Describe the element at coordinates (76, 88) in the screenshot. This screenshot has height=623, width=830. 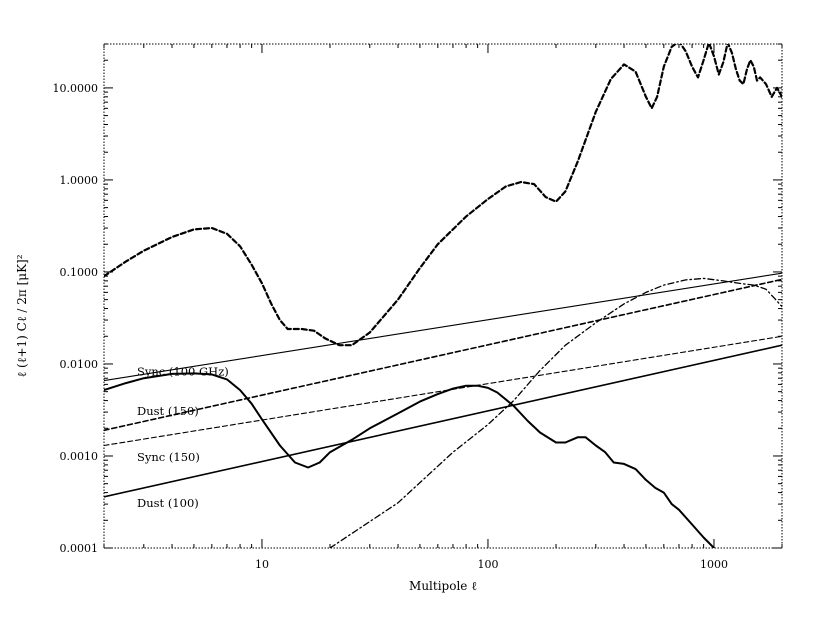
I see `y-tick-label: 10.0000` at that location.